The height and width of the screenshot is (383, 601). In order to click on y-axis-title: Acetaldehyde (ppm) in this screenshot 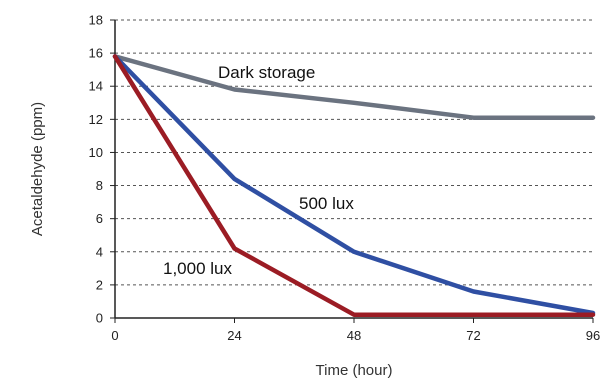, I will do `click(37, 169)`.